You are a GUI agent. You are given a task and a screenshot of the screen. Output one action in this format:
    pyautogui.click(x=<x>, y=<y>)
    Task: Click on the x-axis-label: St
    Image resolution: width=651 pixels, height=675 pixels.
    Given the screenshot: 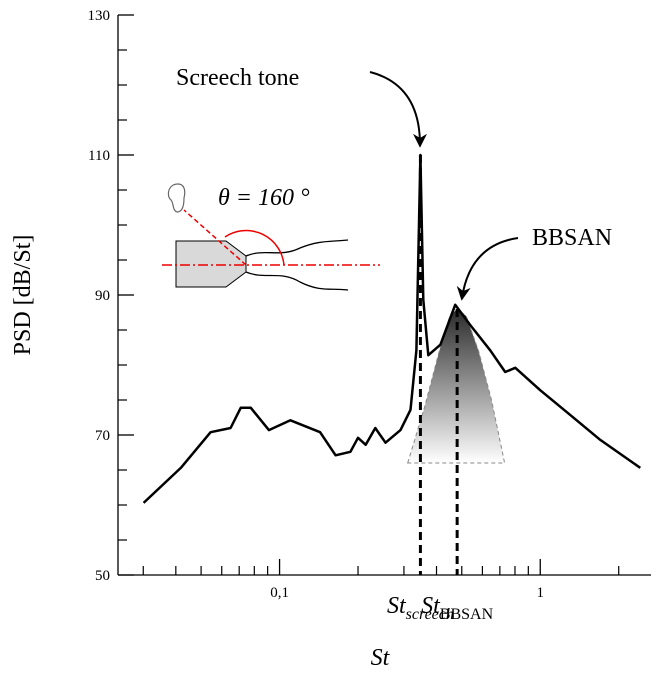 What is the action you would take?
    pyautogui.click(x=381, y=658)
    